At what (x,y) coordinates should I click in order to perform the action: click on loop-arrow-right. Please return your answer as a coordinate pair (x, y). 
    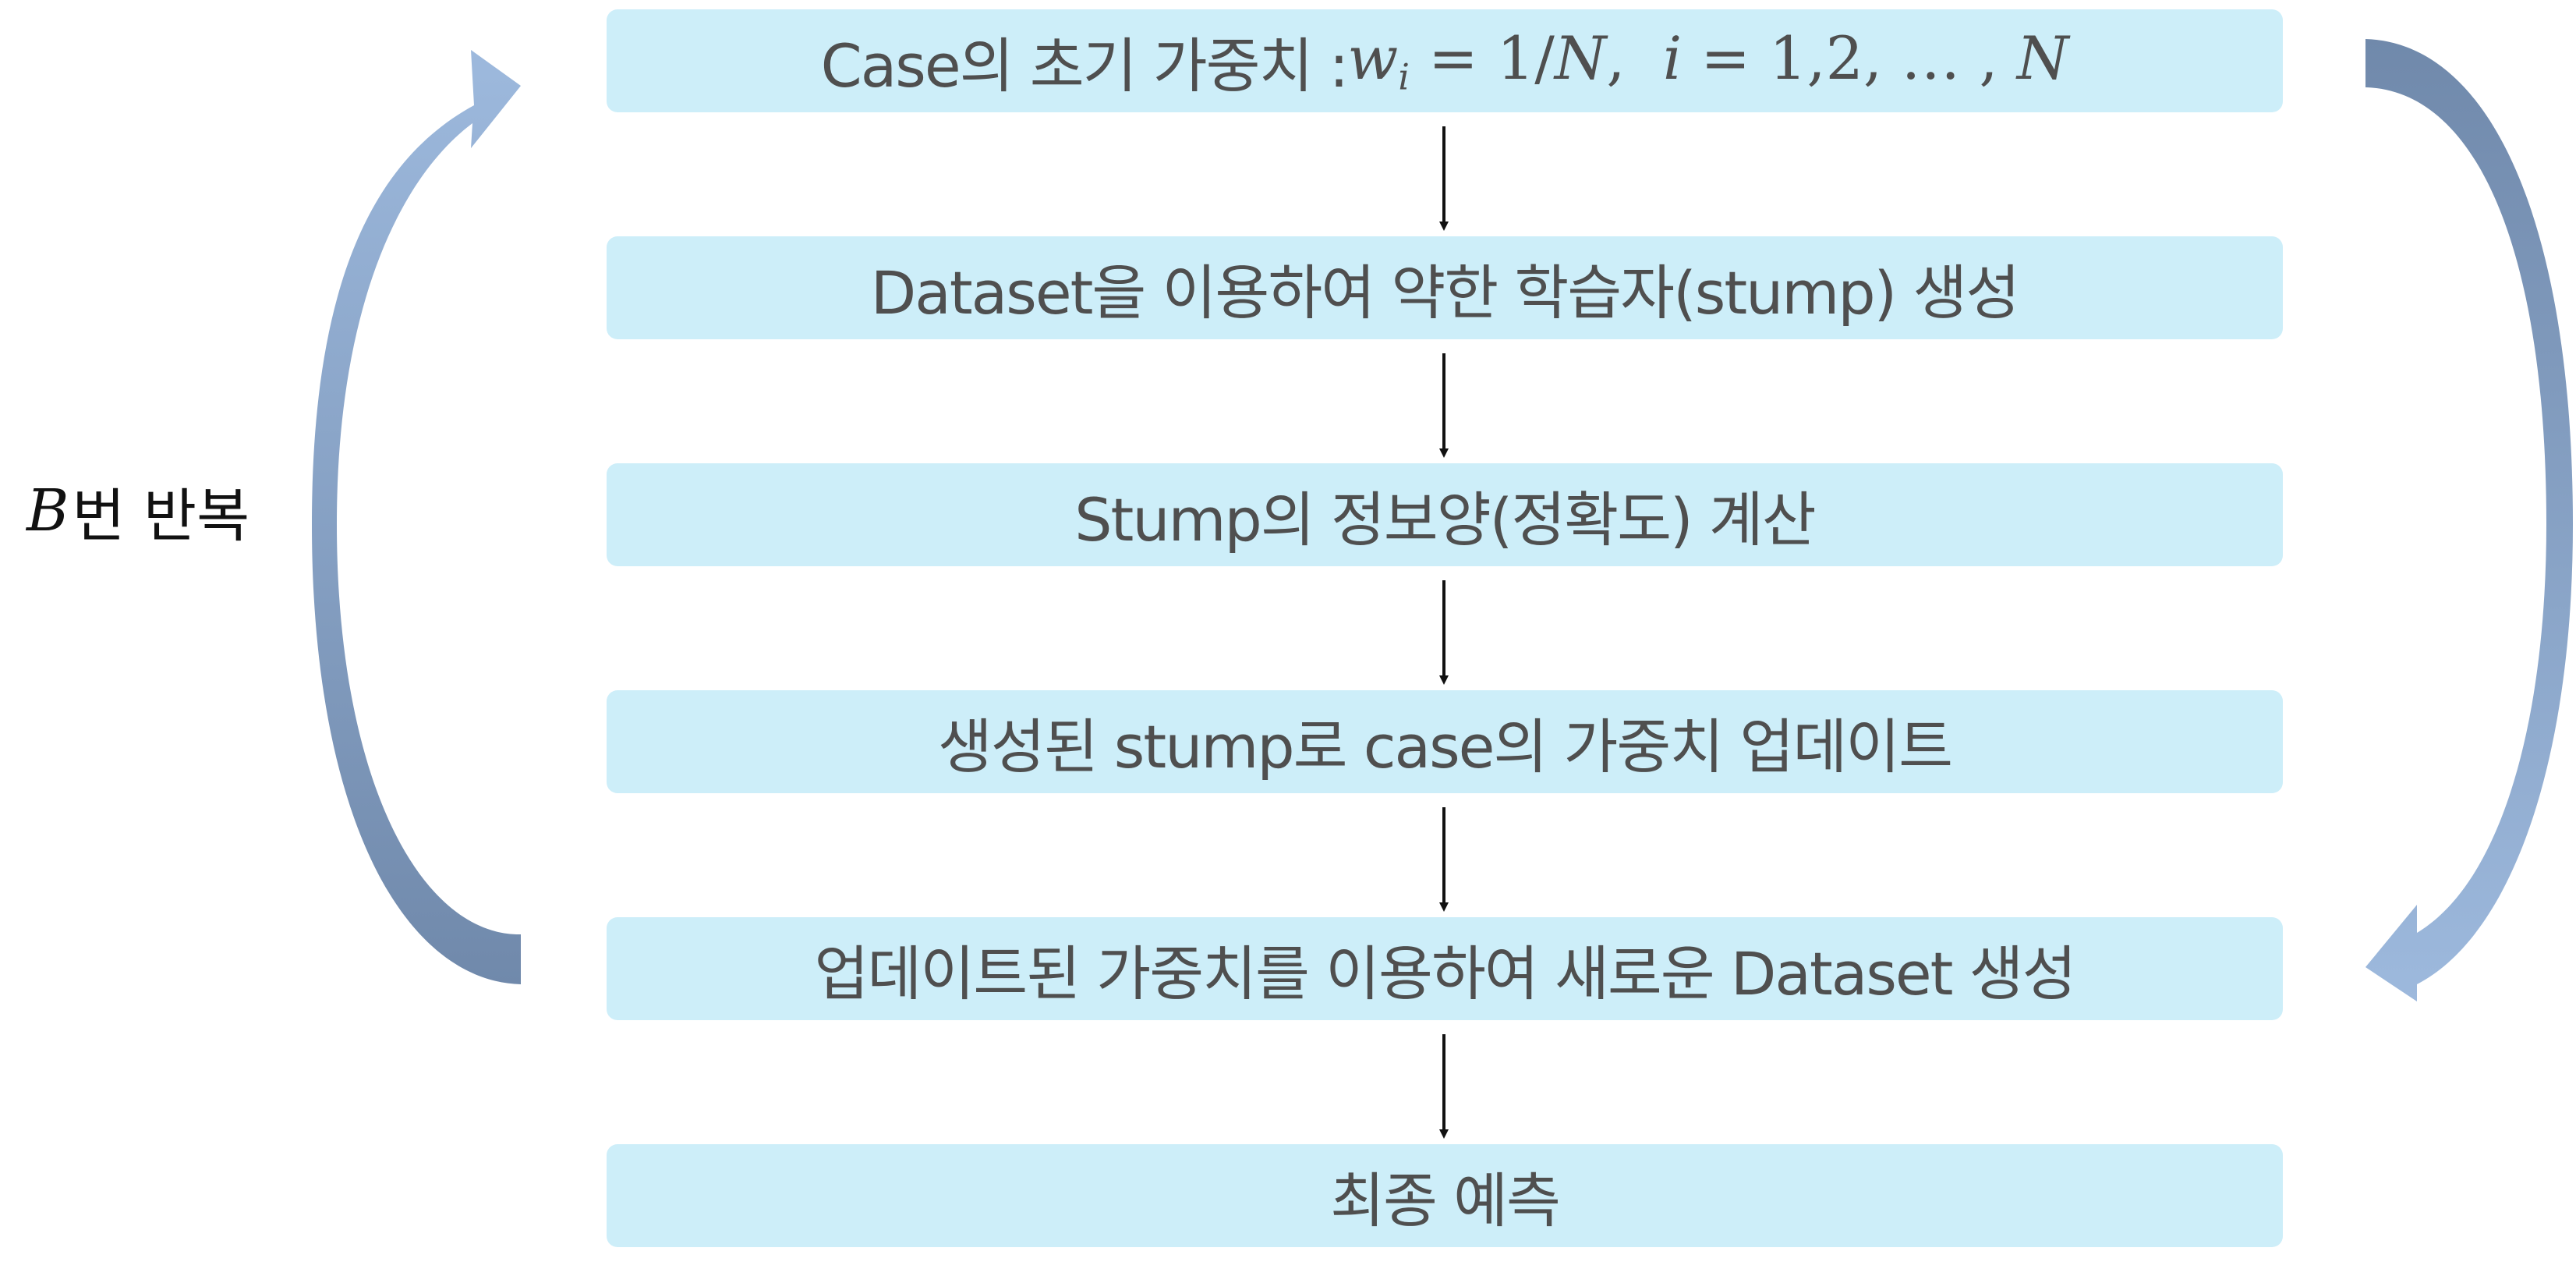
    Looking at the image, I should click on (2469, 520).